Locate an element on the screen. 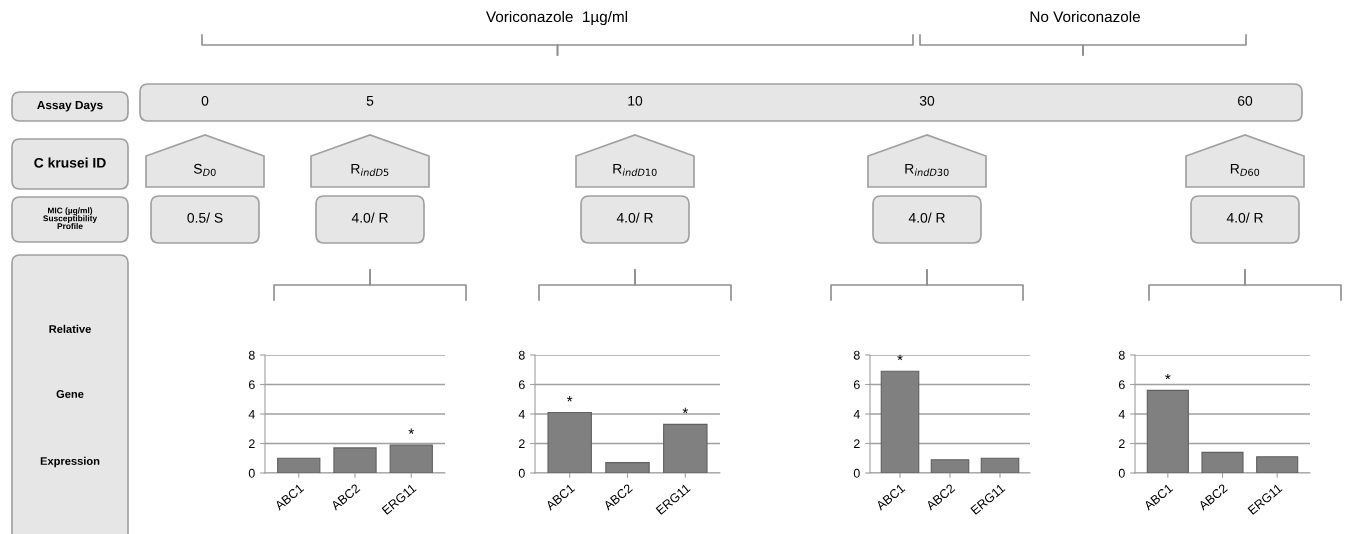 This screenshot has height=534, width=1355. text: 60 is located at coordinates (1245, 100).